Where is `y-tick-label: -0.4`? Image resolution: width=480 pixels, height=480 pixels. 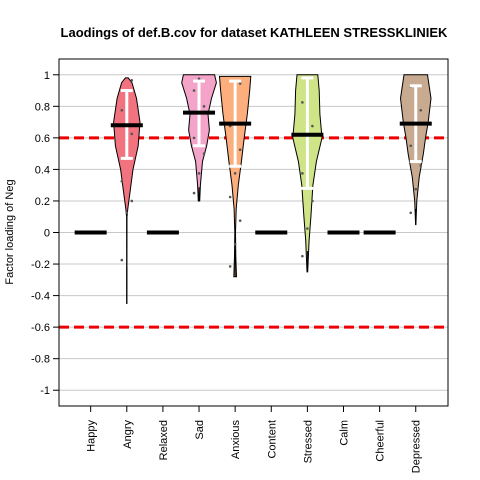
y-tick-label: -0.4 is located at coordinates (40, 297).